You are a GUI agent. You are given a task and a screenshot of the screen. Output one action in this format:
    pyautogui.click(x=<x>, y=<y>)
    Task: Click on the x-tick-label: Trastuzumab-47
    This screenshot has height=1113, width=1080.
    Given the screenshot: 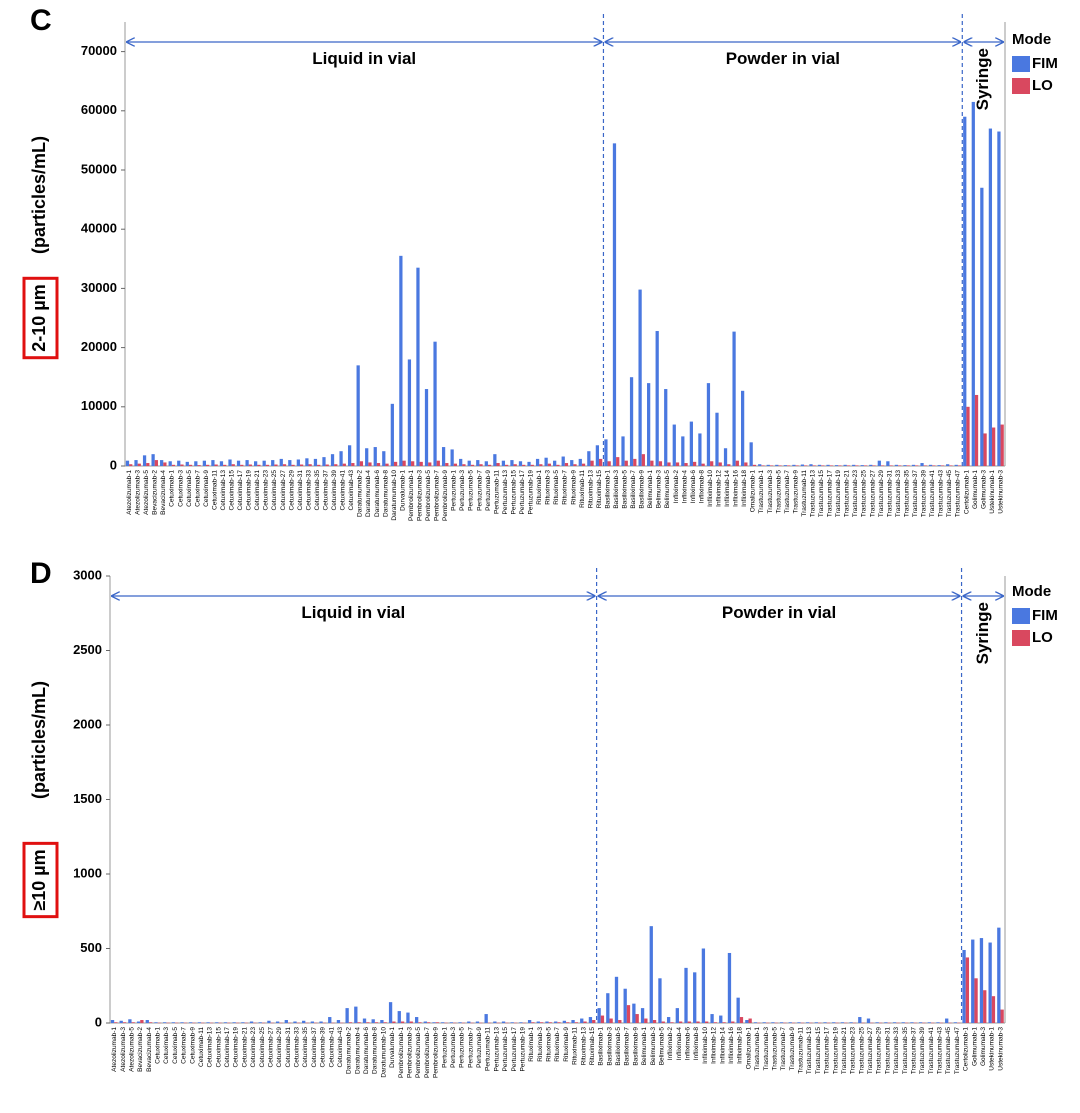 What is the action you would take?
    pyautogui.click(x=958, y=493)
    